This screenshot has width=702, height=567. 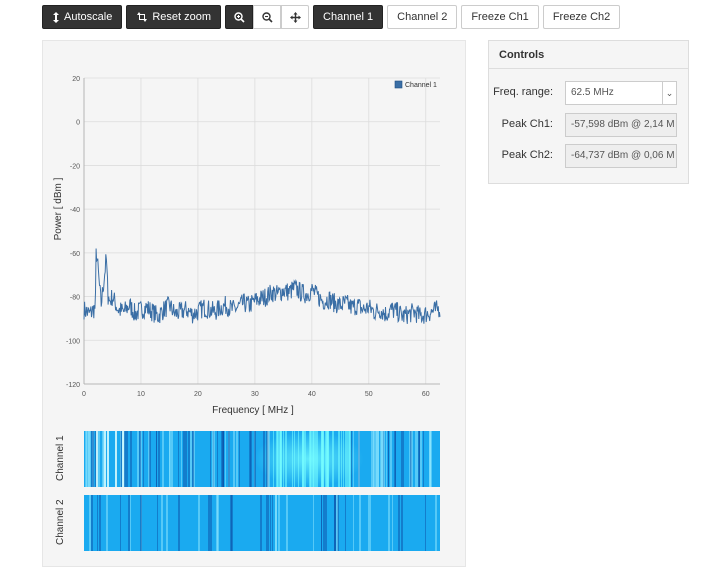 I want to click on y-tick-label: -80, so click(x=75, y=298).